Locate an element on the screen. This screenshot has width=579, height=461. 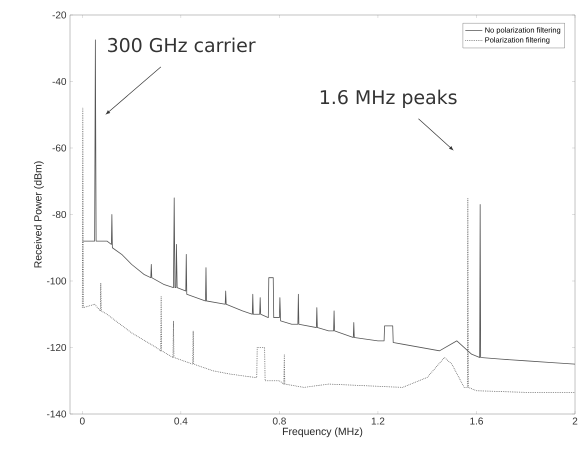
x-tick-label: 1.2 is located at coordinates (378, 421).